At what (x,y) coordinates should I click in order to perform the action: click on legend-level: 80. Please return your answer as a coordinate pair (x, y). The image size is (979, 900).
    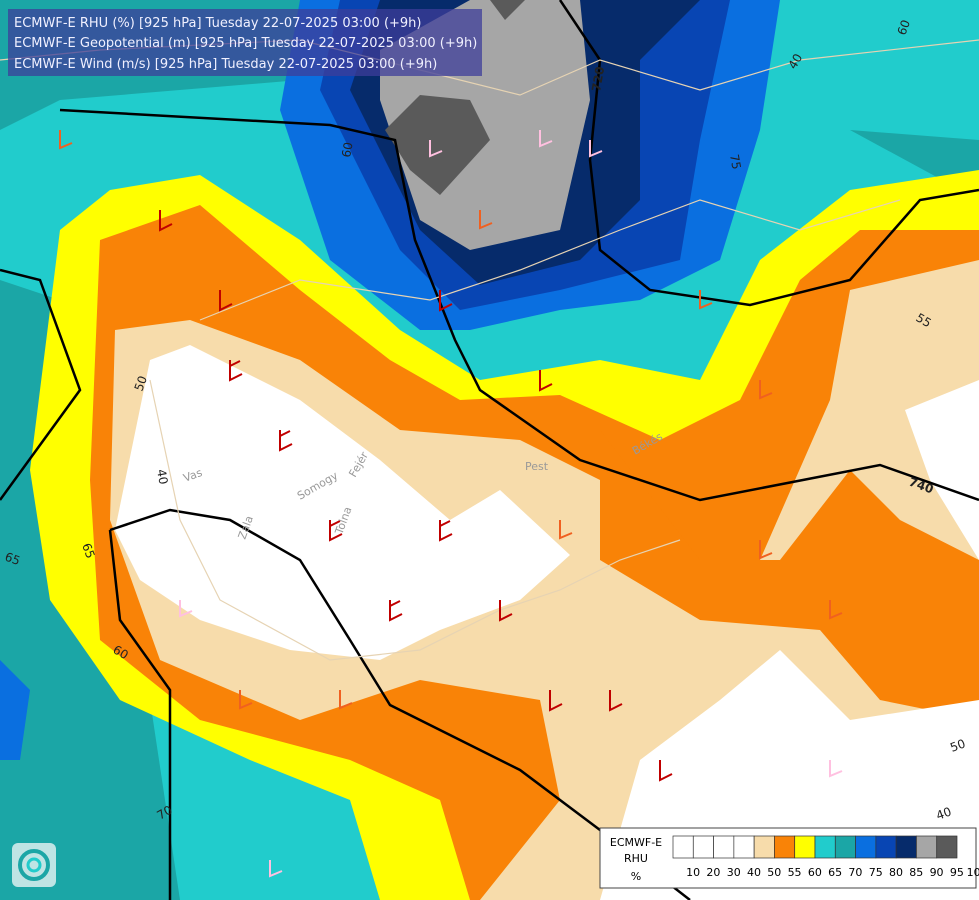
    Looking at the image, I should click on (896, 872).